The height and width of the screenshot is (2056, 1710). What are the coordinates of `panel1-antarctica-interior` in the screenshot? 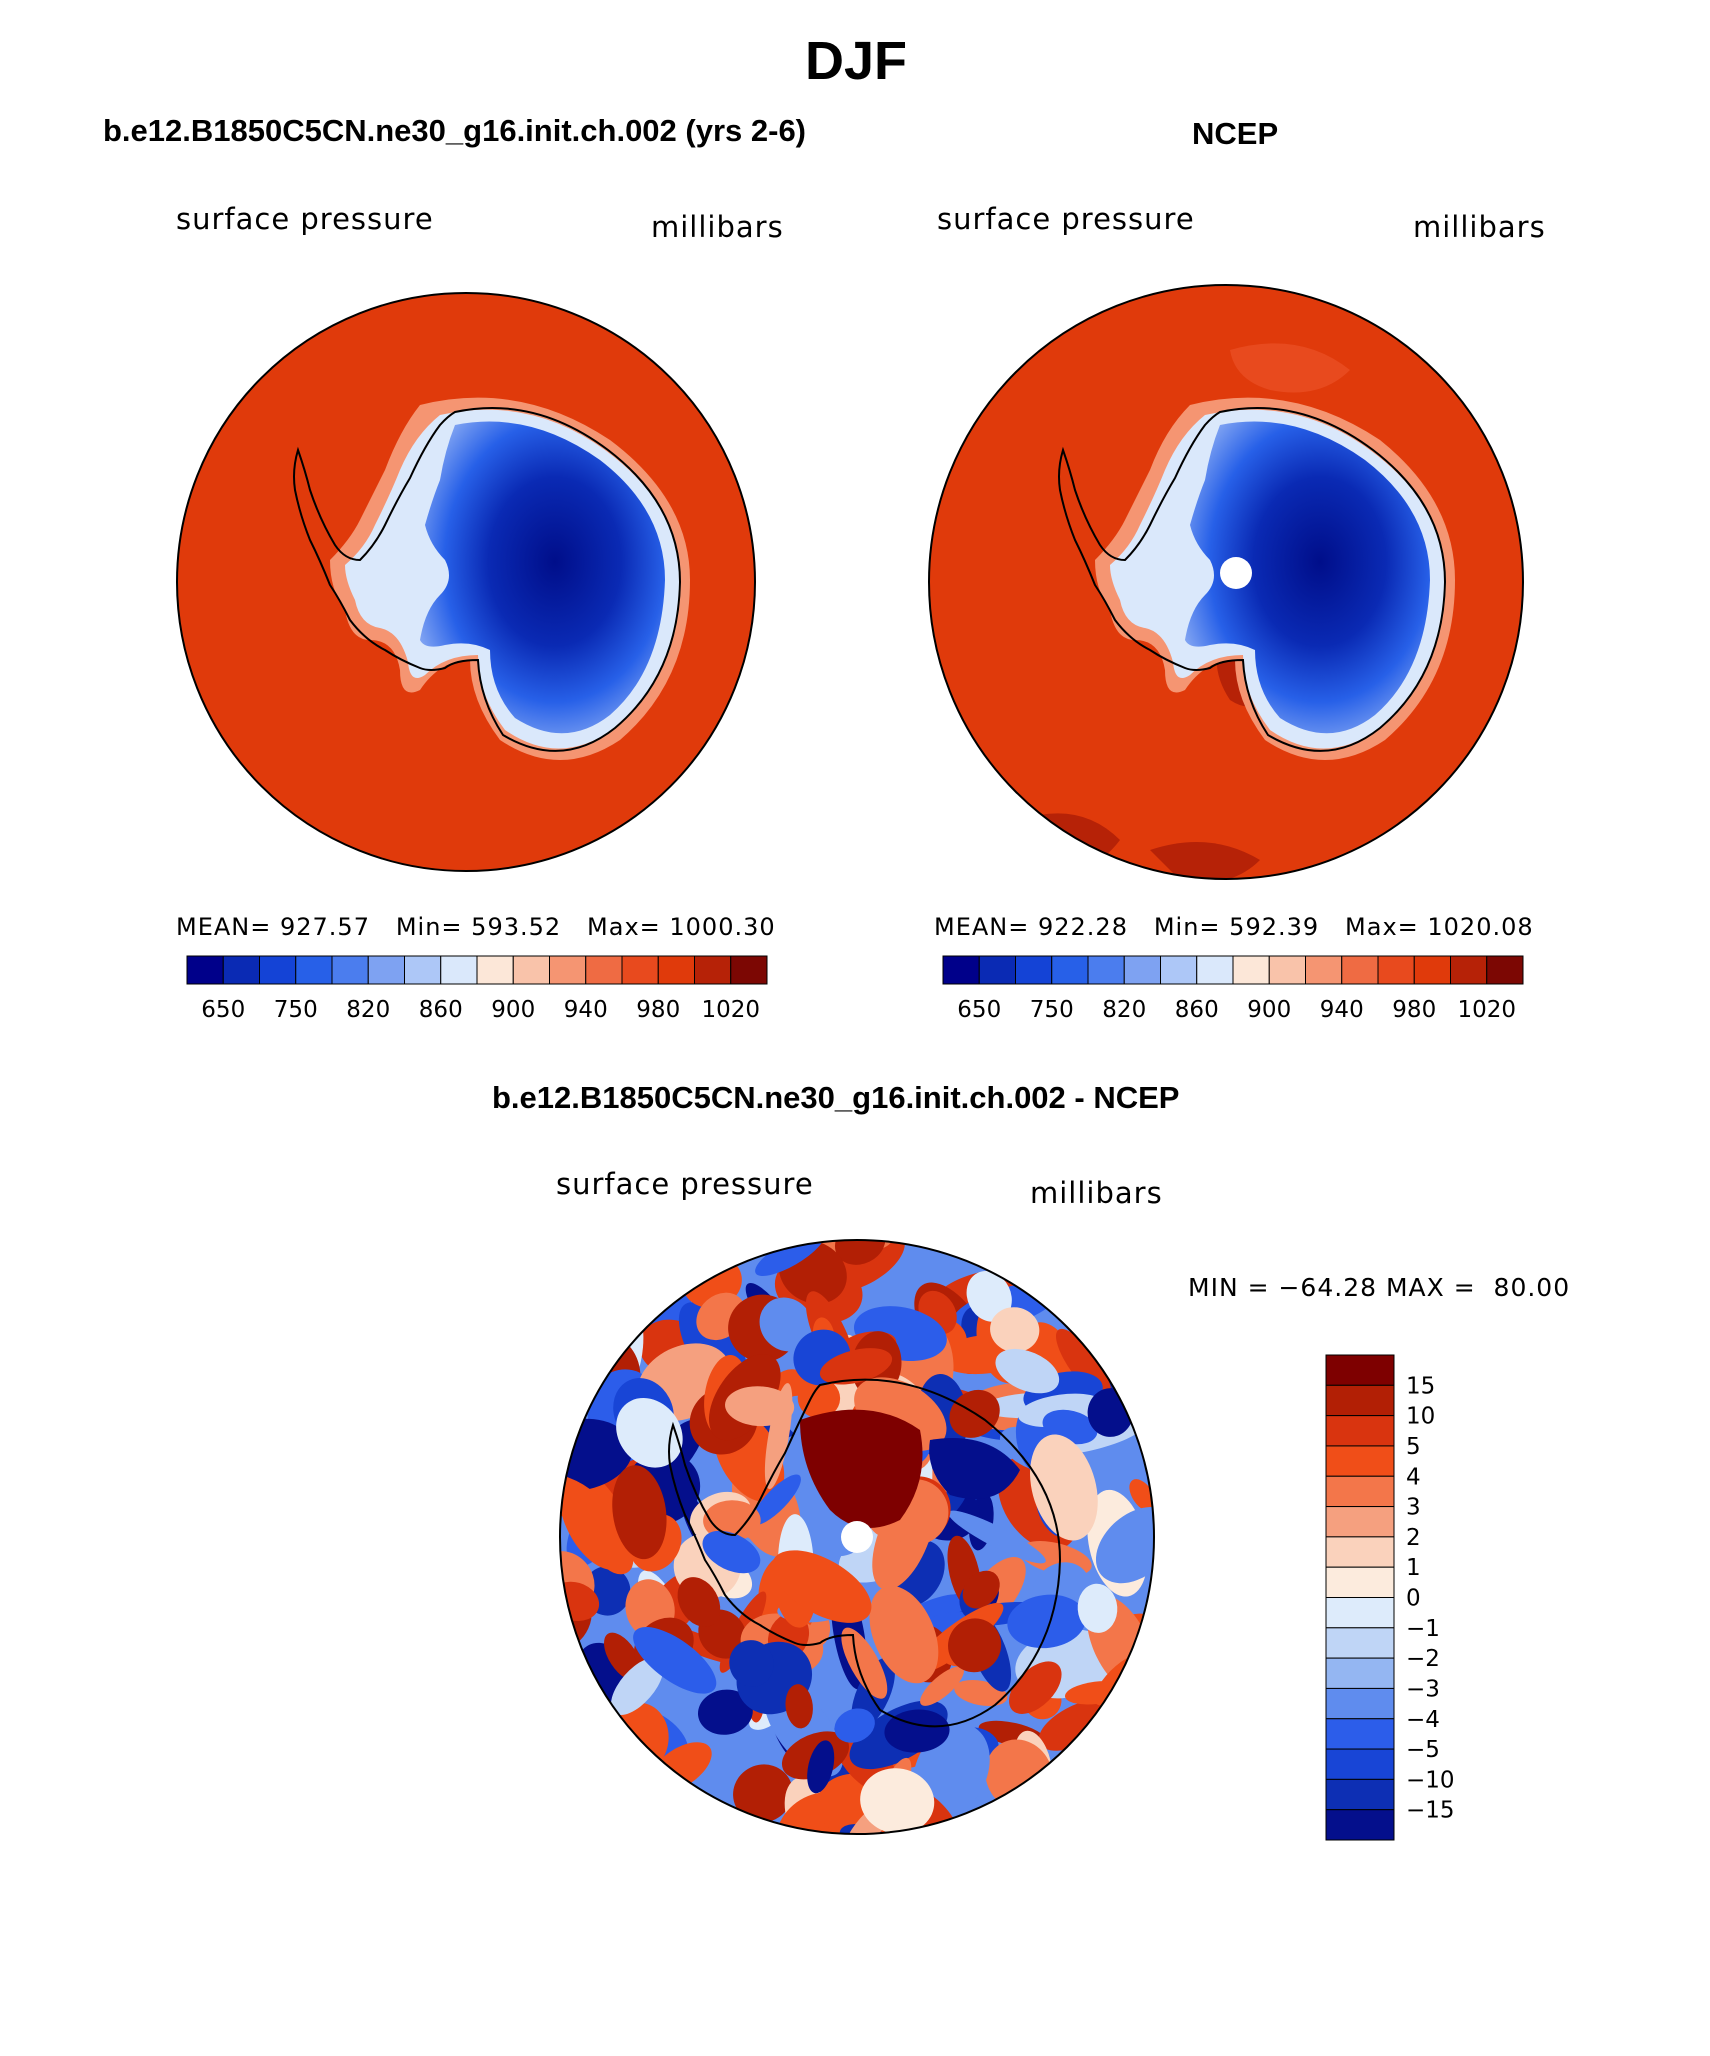 It's located at (542, 577).